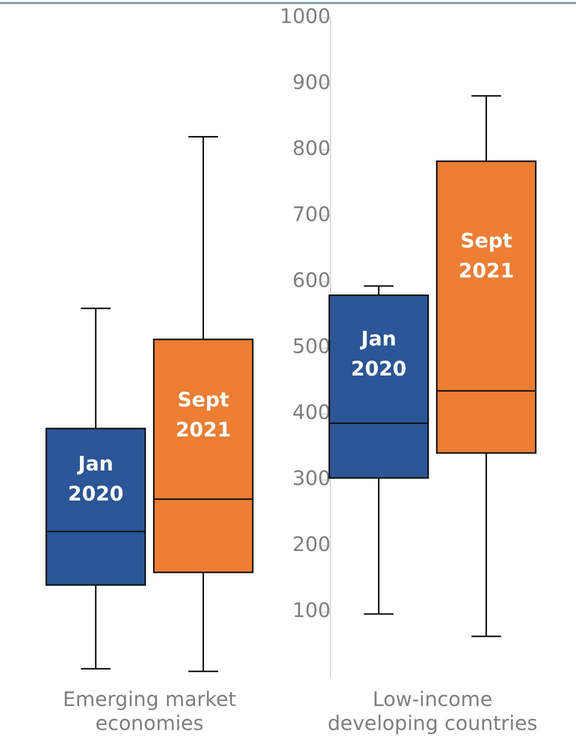 Image resolution: width=576 pixels, height=742 pixels. I want to click on y-tick-label: 700, so click(311, 214).